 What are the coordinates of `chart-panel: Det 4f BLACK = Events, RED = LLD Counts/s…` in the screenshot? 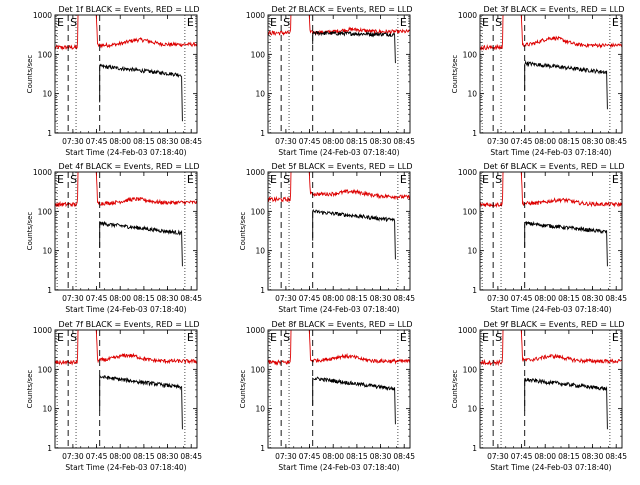 It's located at (114, 238).